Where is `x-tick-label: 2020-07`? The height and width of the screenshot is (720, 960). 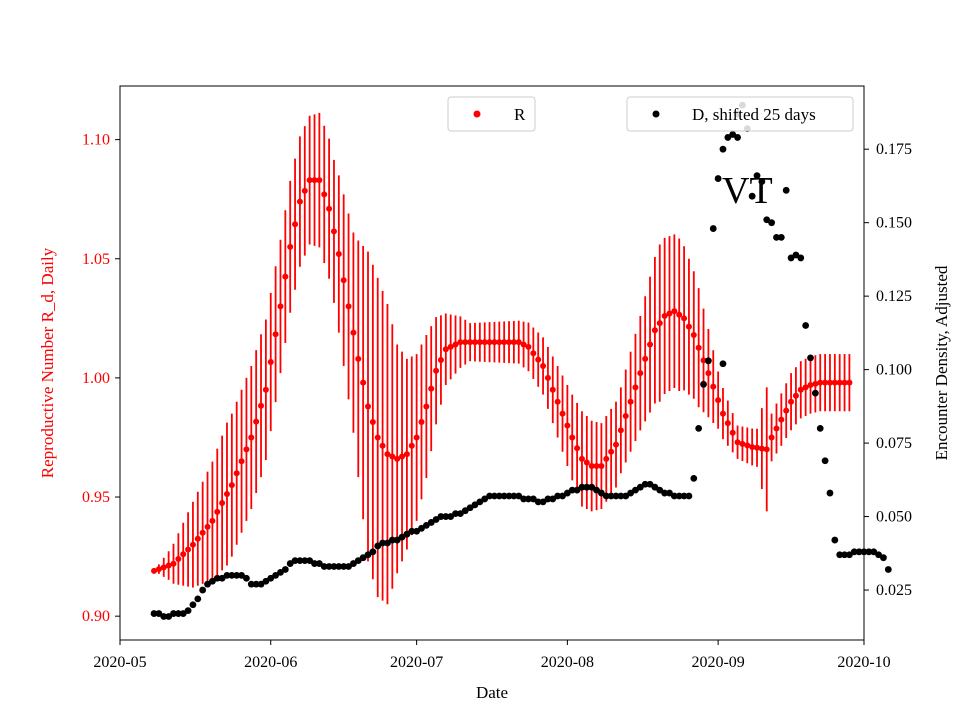 x-tick-label: 2020-07 is located at coordinates (416, 662).